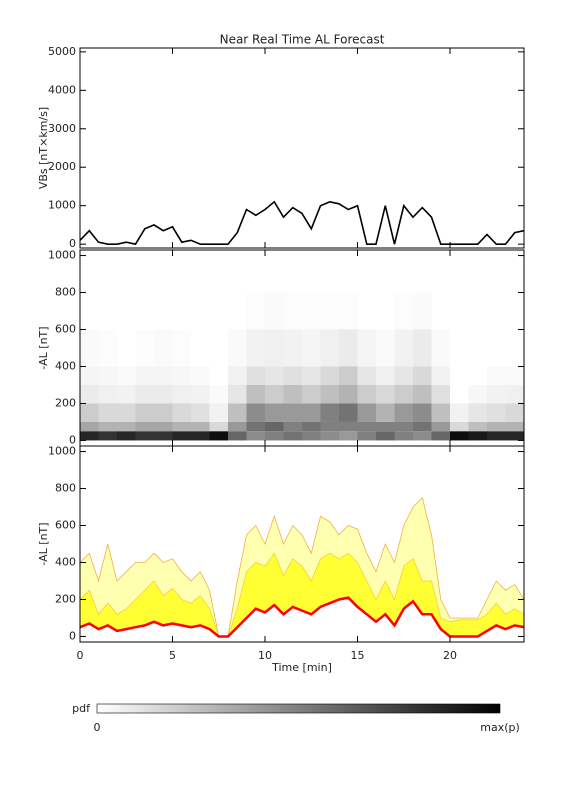  What do you see at coordinates (72, 439) in the screenshot?
I see `y-tick-label: 0` at bounding box center [72, 439].